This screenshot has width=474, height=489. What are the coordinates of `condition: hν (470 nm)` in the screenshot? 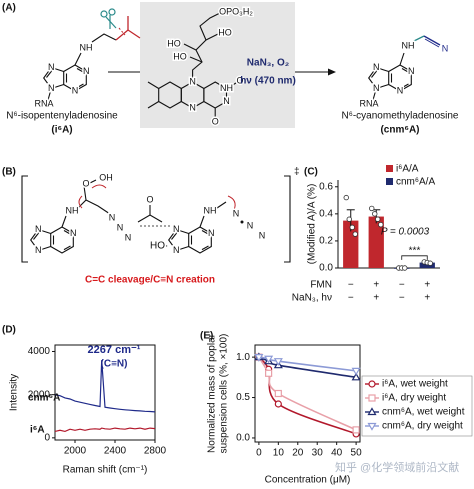 It's located at (268, 81).